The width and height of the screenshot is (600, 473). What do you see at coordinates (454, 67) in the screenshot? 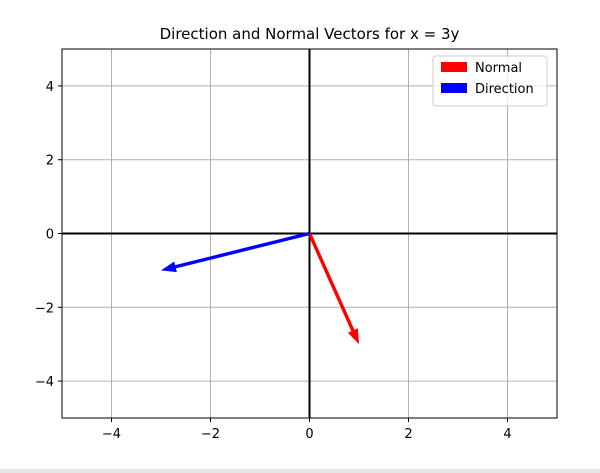
I see `normal-legend-swatch` at bounding box center [454, 67].